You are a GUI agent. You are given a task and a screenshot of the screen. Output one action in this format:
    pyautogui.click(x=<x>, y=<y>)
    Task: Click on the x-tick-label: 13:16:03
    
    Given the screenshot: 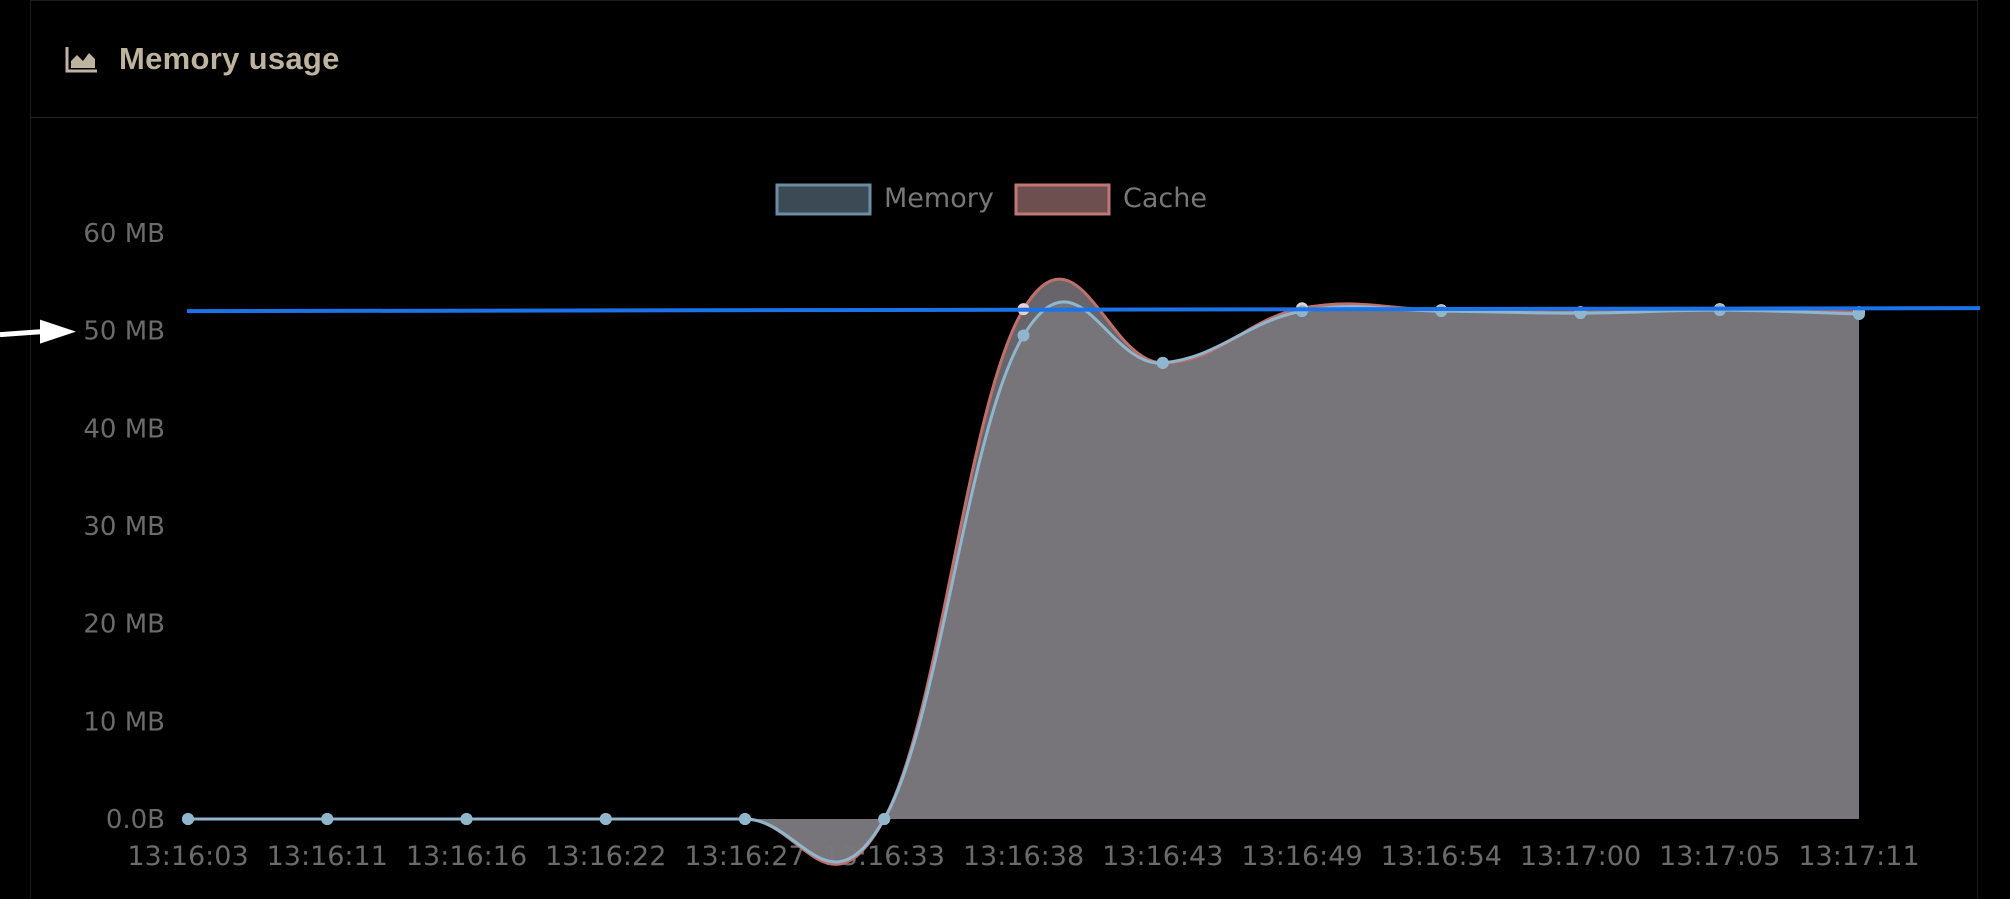 What is the action you would take?
    pyautogui.click(x=187, y=856)
    